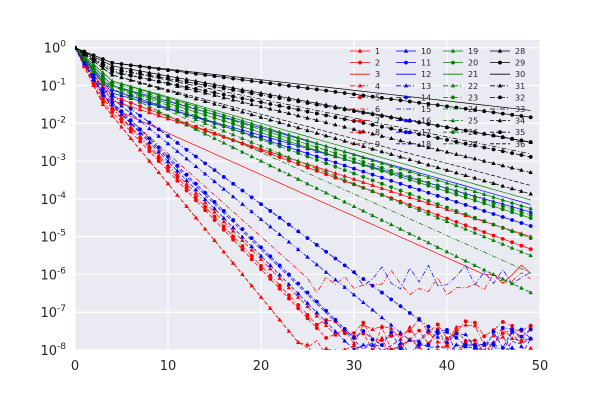  Describe the element at coordinates (53, 85) in the screenshot. I see `y-tick-label: 10⁻¹` at that location.